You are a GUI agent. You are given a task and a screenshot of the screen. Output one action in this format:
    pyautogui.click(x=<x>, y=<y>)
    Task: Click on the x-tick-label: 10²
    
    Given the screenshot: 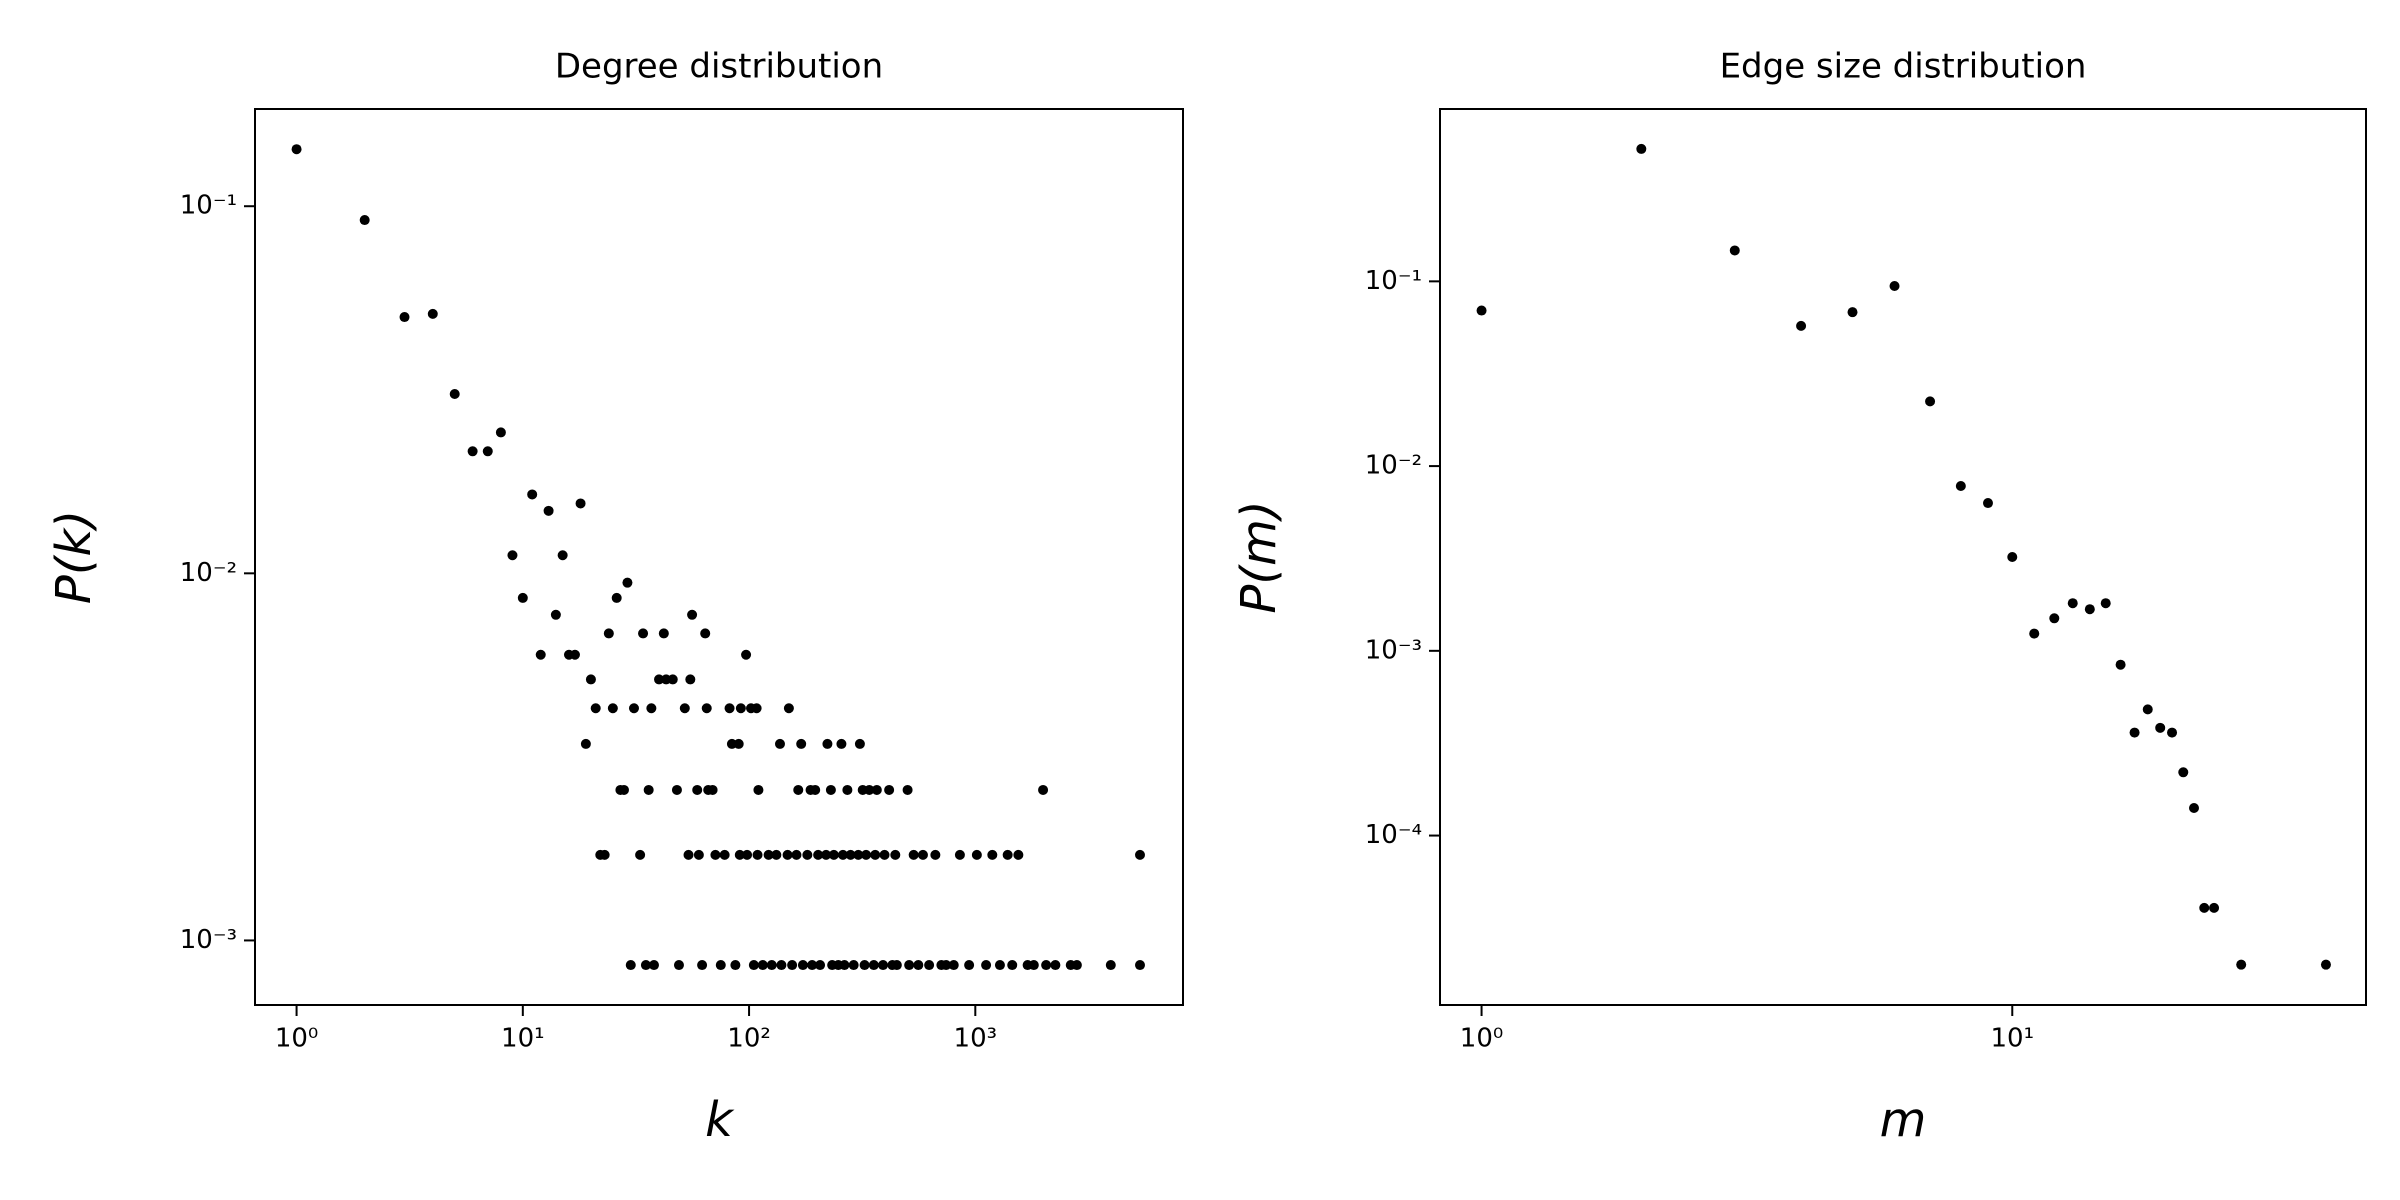 What is the action you would take?
    pyautogui.click(x=749, y=1039)
    